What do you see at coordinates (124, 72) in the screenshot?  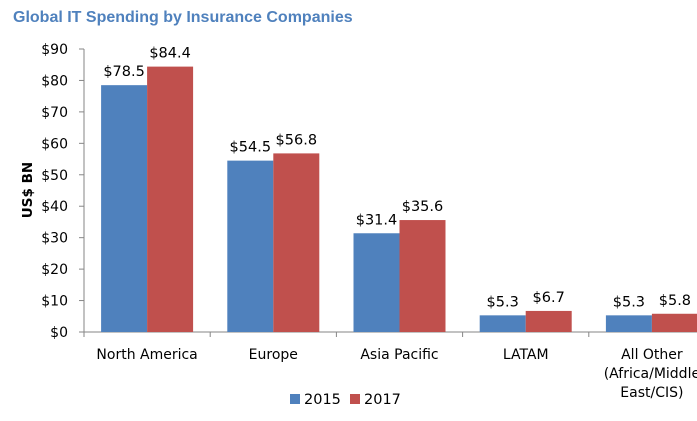 I see `data-label-2015: $78.5` at bounding box center [124, 72].